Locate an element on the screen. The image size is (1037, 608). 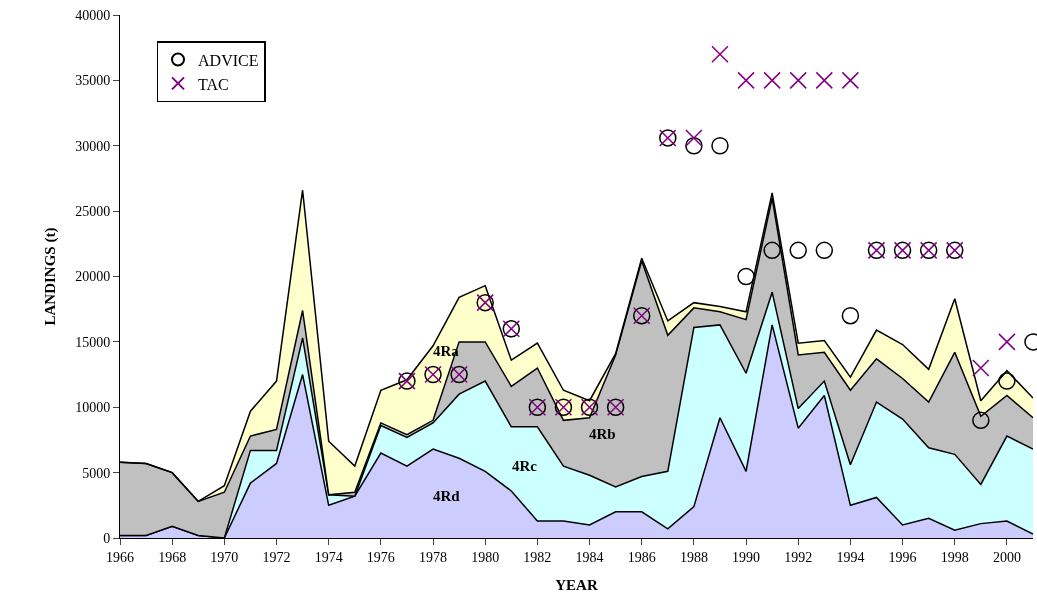
x-tick-label: 1982 is located at coordinates (537, 557).